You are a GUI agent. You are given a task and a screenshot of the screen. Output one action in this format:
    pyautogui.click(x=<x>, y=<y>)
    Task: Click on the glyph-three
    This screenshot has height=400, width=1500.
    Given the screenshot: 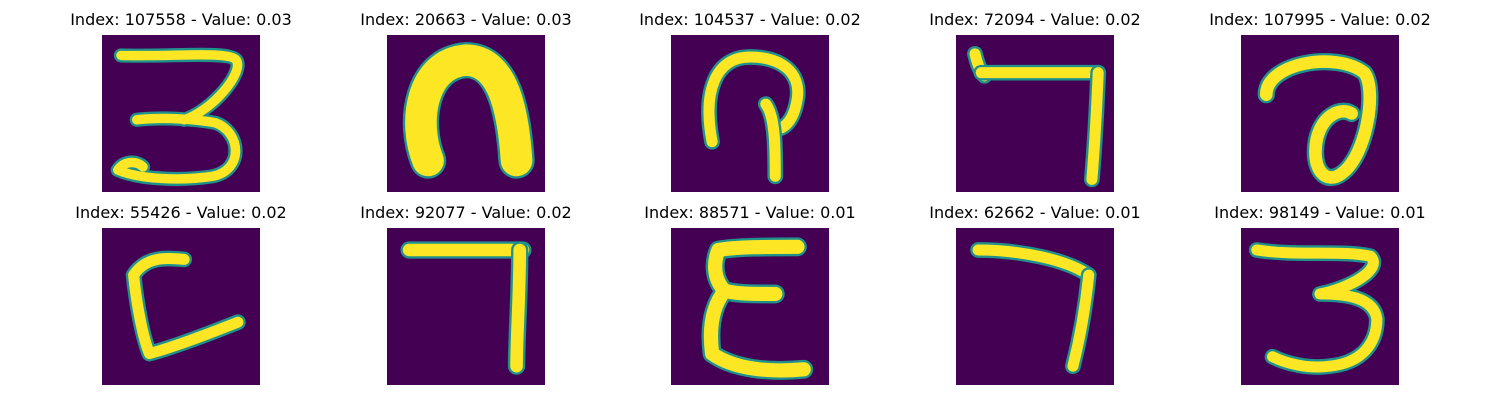 What is the action you would take?
    pyautogui.click(x=1316, y=308)
    